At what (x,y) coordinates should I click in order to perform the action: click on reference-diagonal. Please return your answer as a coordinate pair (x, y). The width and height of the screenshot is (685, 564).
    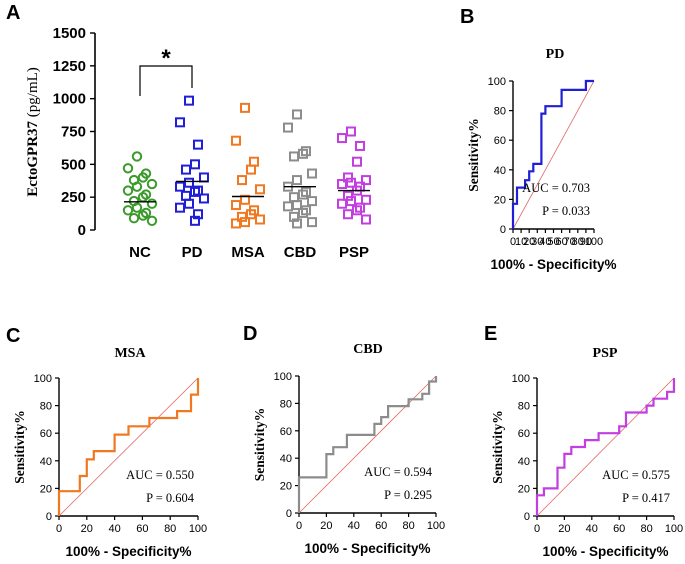
    Looking at the image, I should click on (605, 447).